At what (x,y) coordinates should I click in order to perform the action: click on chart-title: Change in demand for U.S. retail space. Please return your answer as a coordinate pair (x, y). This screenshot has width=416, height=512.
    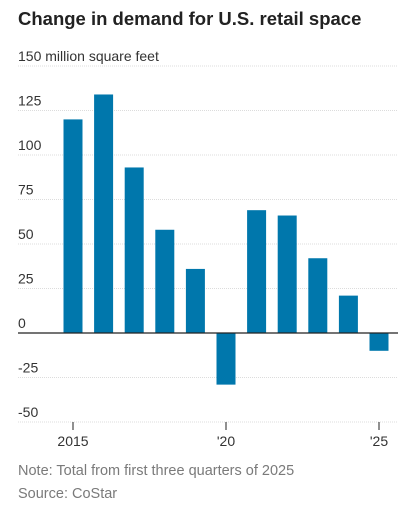
    Looking at the image, I should click on (190, 18).